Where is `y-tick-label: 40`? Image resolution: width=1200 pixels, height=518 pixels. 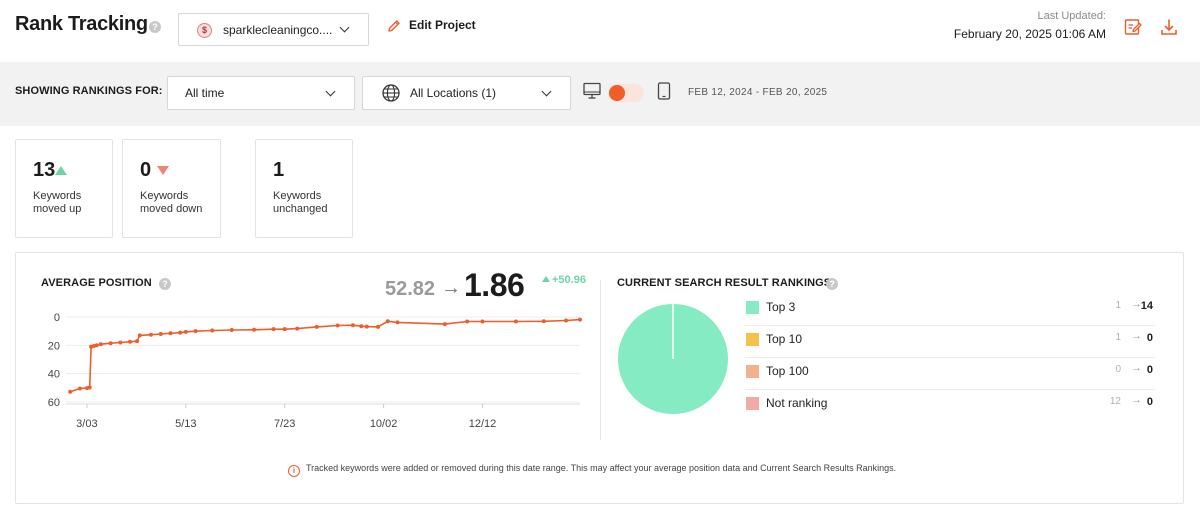 y-tick-label: 40 is located at coordinates (54, 375).